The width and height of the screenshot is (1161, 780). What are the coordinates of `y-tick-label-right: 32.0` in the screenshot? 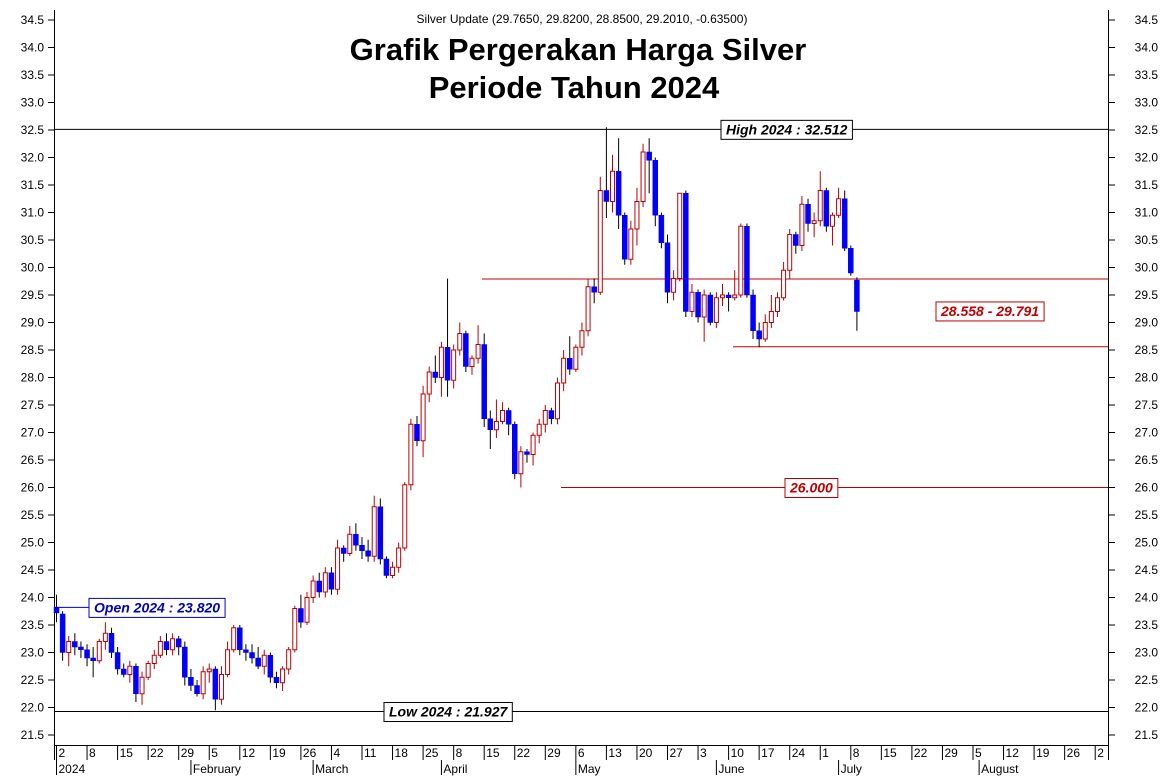 It's located at (1147, 158).